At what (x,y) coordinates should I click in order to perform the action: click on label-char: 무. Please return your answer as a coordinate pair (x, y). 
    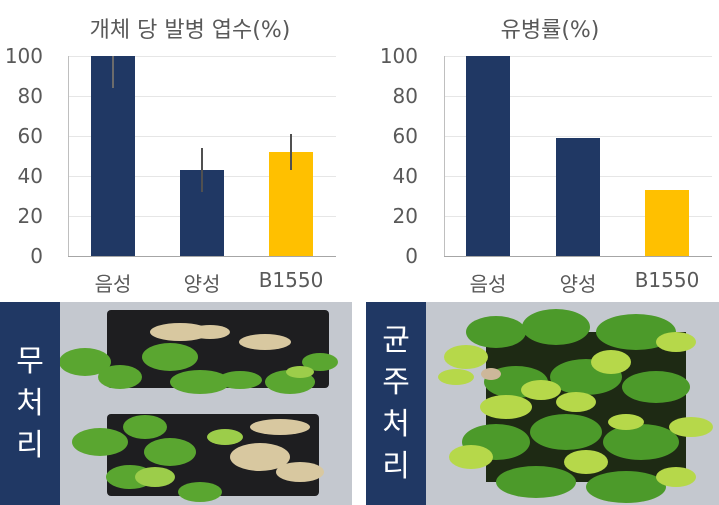
    Looking at the image, I should click on (30, 361).